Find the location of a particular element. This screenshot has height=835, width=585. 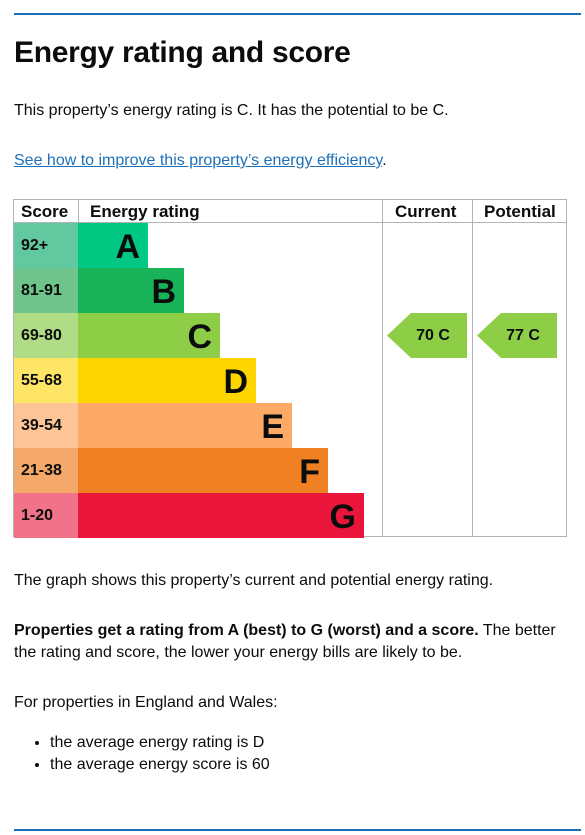

band-bar-c: C is located at coordinates (149, 335).